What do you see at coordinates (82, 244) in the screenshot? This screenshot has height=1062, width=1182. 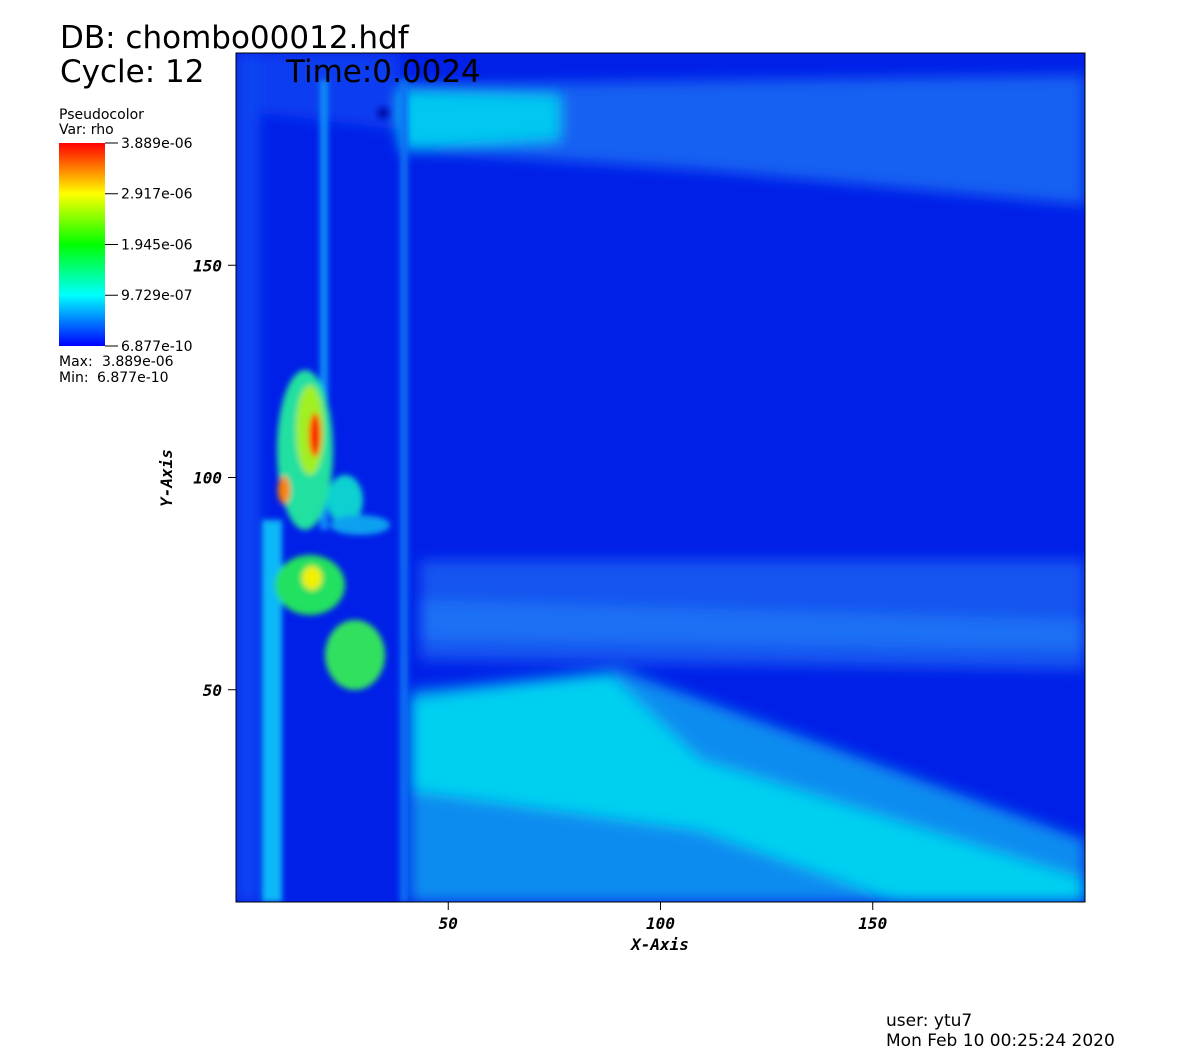 I see `colorbar` at bounding box center [82, 244].